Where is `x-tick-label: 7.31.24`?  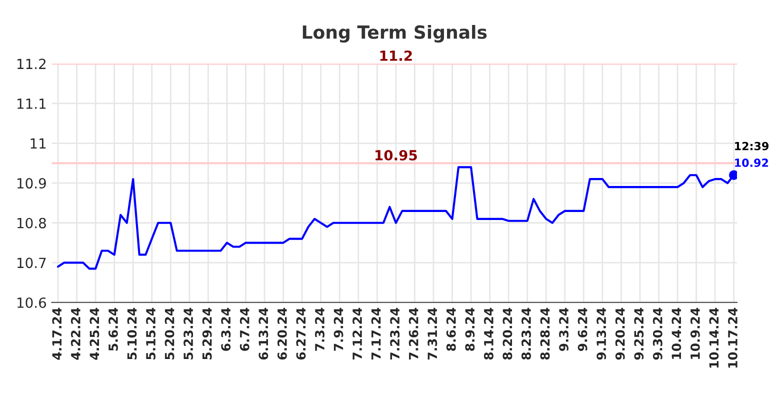
x-tick-label: 7.31.24 is located at coordinates (433, 334).